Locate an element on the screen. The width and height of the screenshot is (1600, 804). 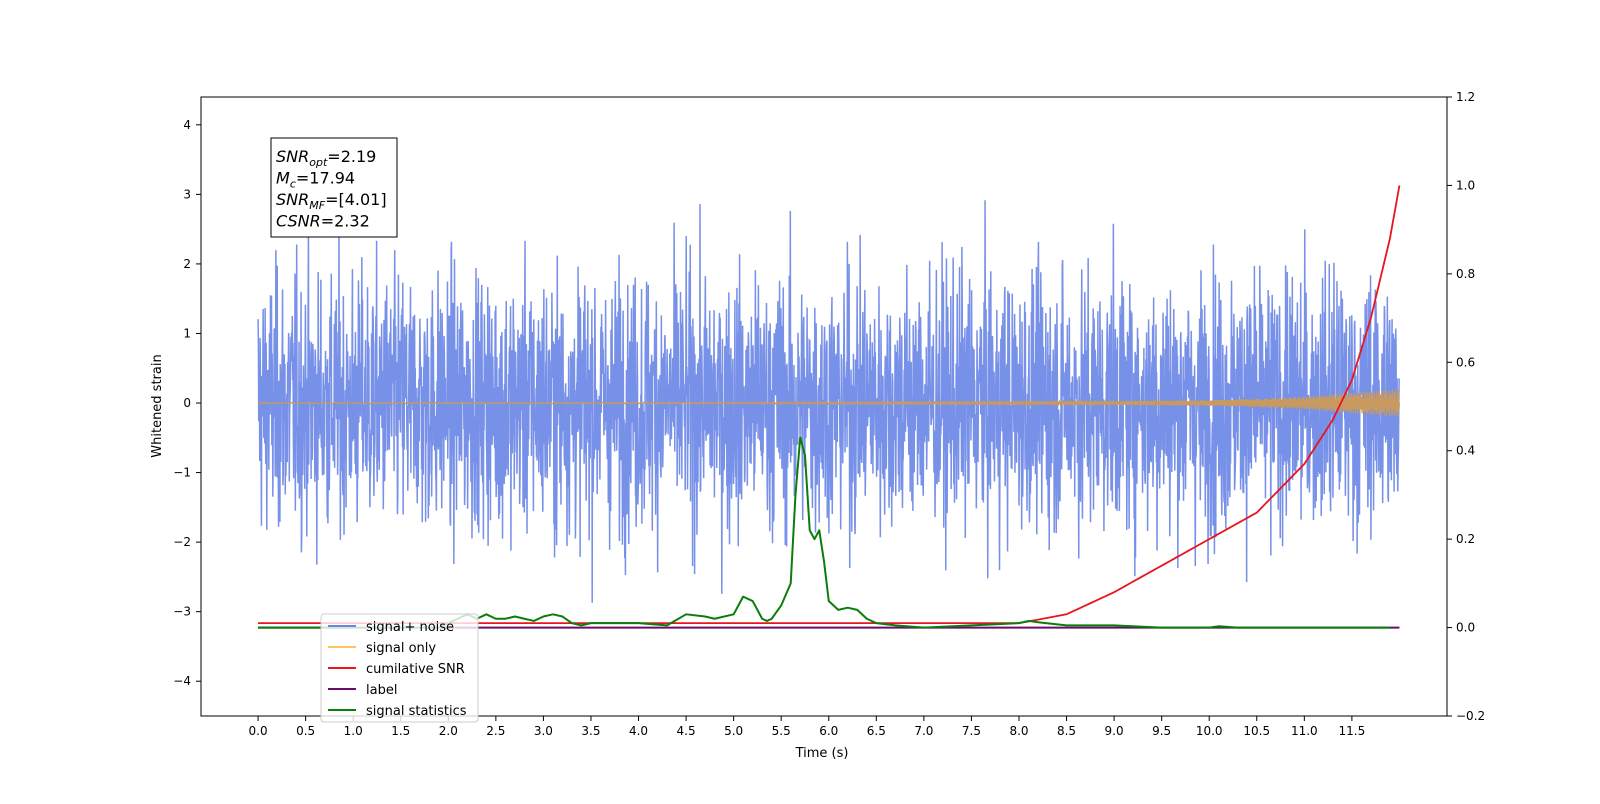
x-tick-label: 7.0 is located at coordinates (923, 731).